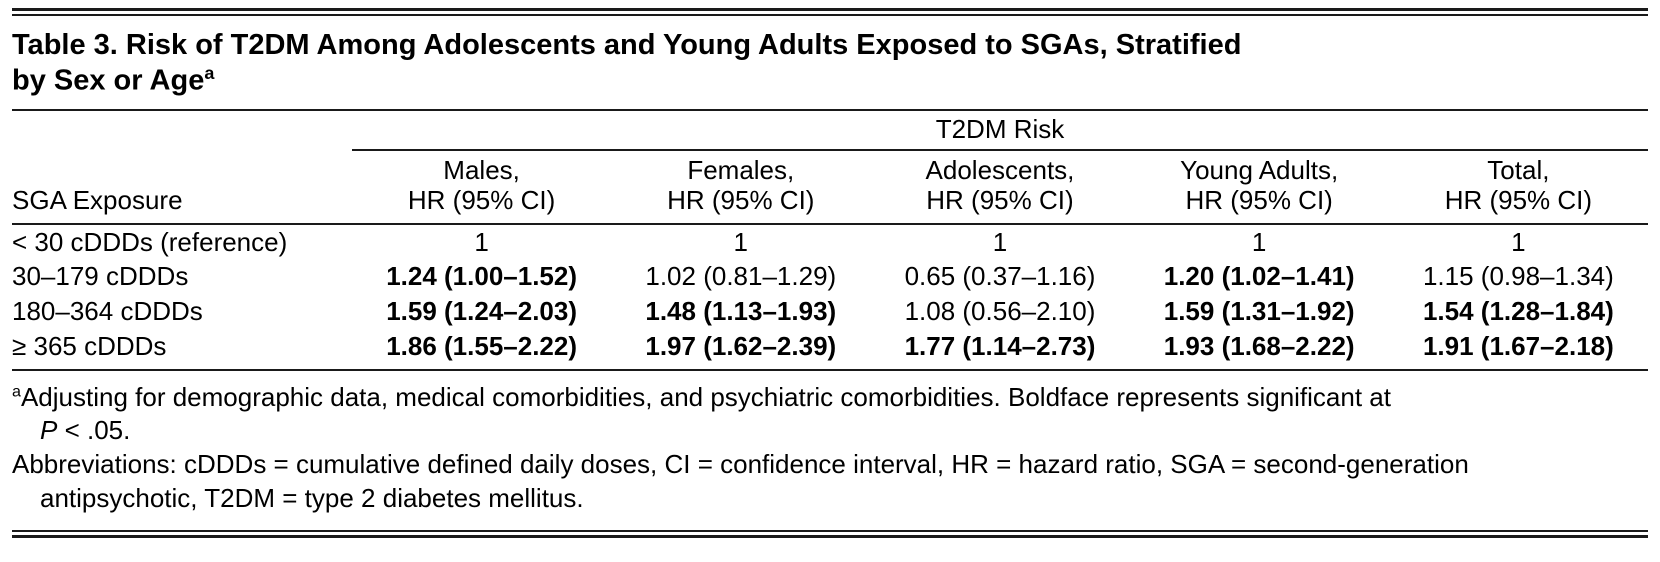 Image resolution: width=1660 pixels, height=562 pixels. Describe the element at coordinates (16, 390) in the screenshot. I see `footnote-marker: a` at that location.